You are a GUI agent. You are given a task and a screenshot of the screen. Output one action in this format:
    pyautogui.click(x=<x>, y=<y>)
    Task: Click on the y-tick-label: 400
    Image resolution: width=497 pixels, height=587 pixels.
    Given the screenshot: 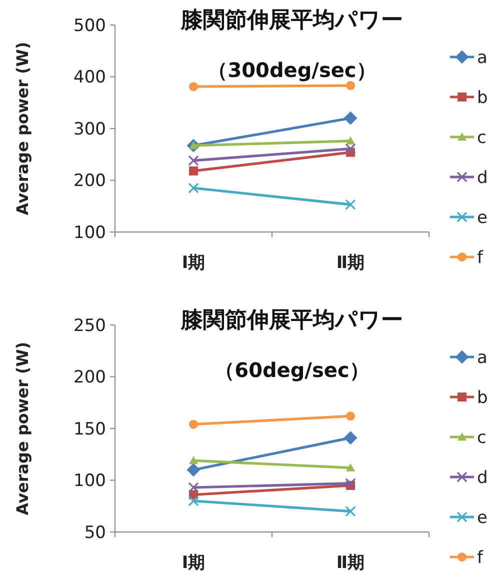 What is the action you would take?
    pyautogui.click(x=90, y=78)
    